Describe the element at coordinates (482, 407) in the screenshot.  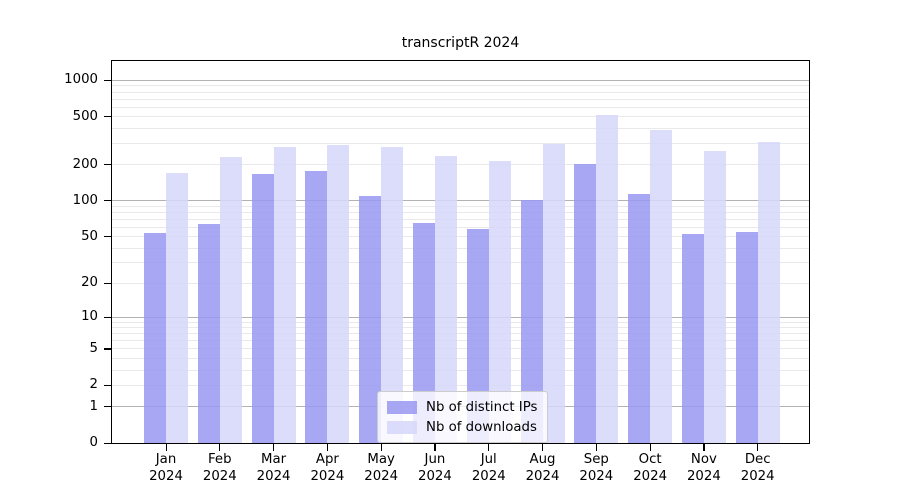
I see `legend-label-distinct-ips: Nb of distinct IPs` at that location.